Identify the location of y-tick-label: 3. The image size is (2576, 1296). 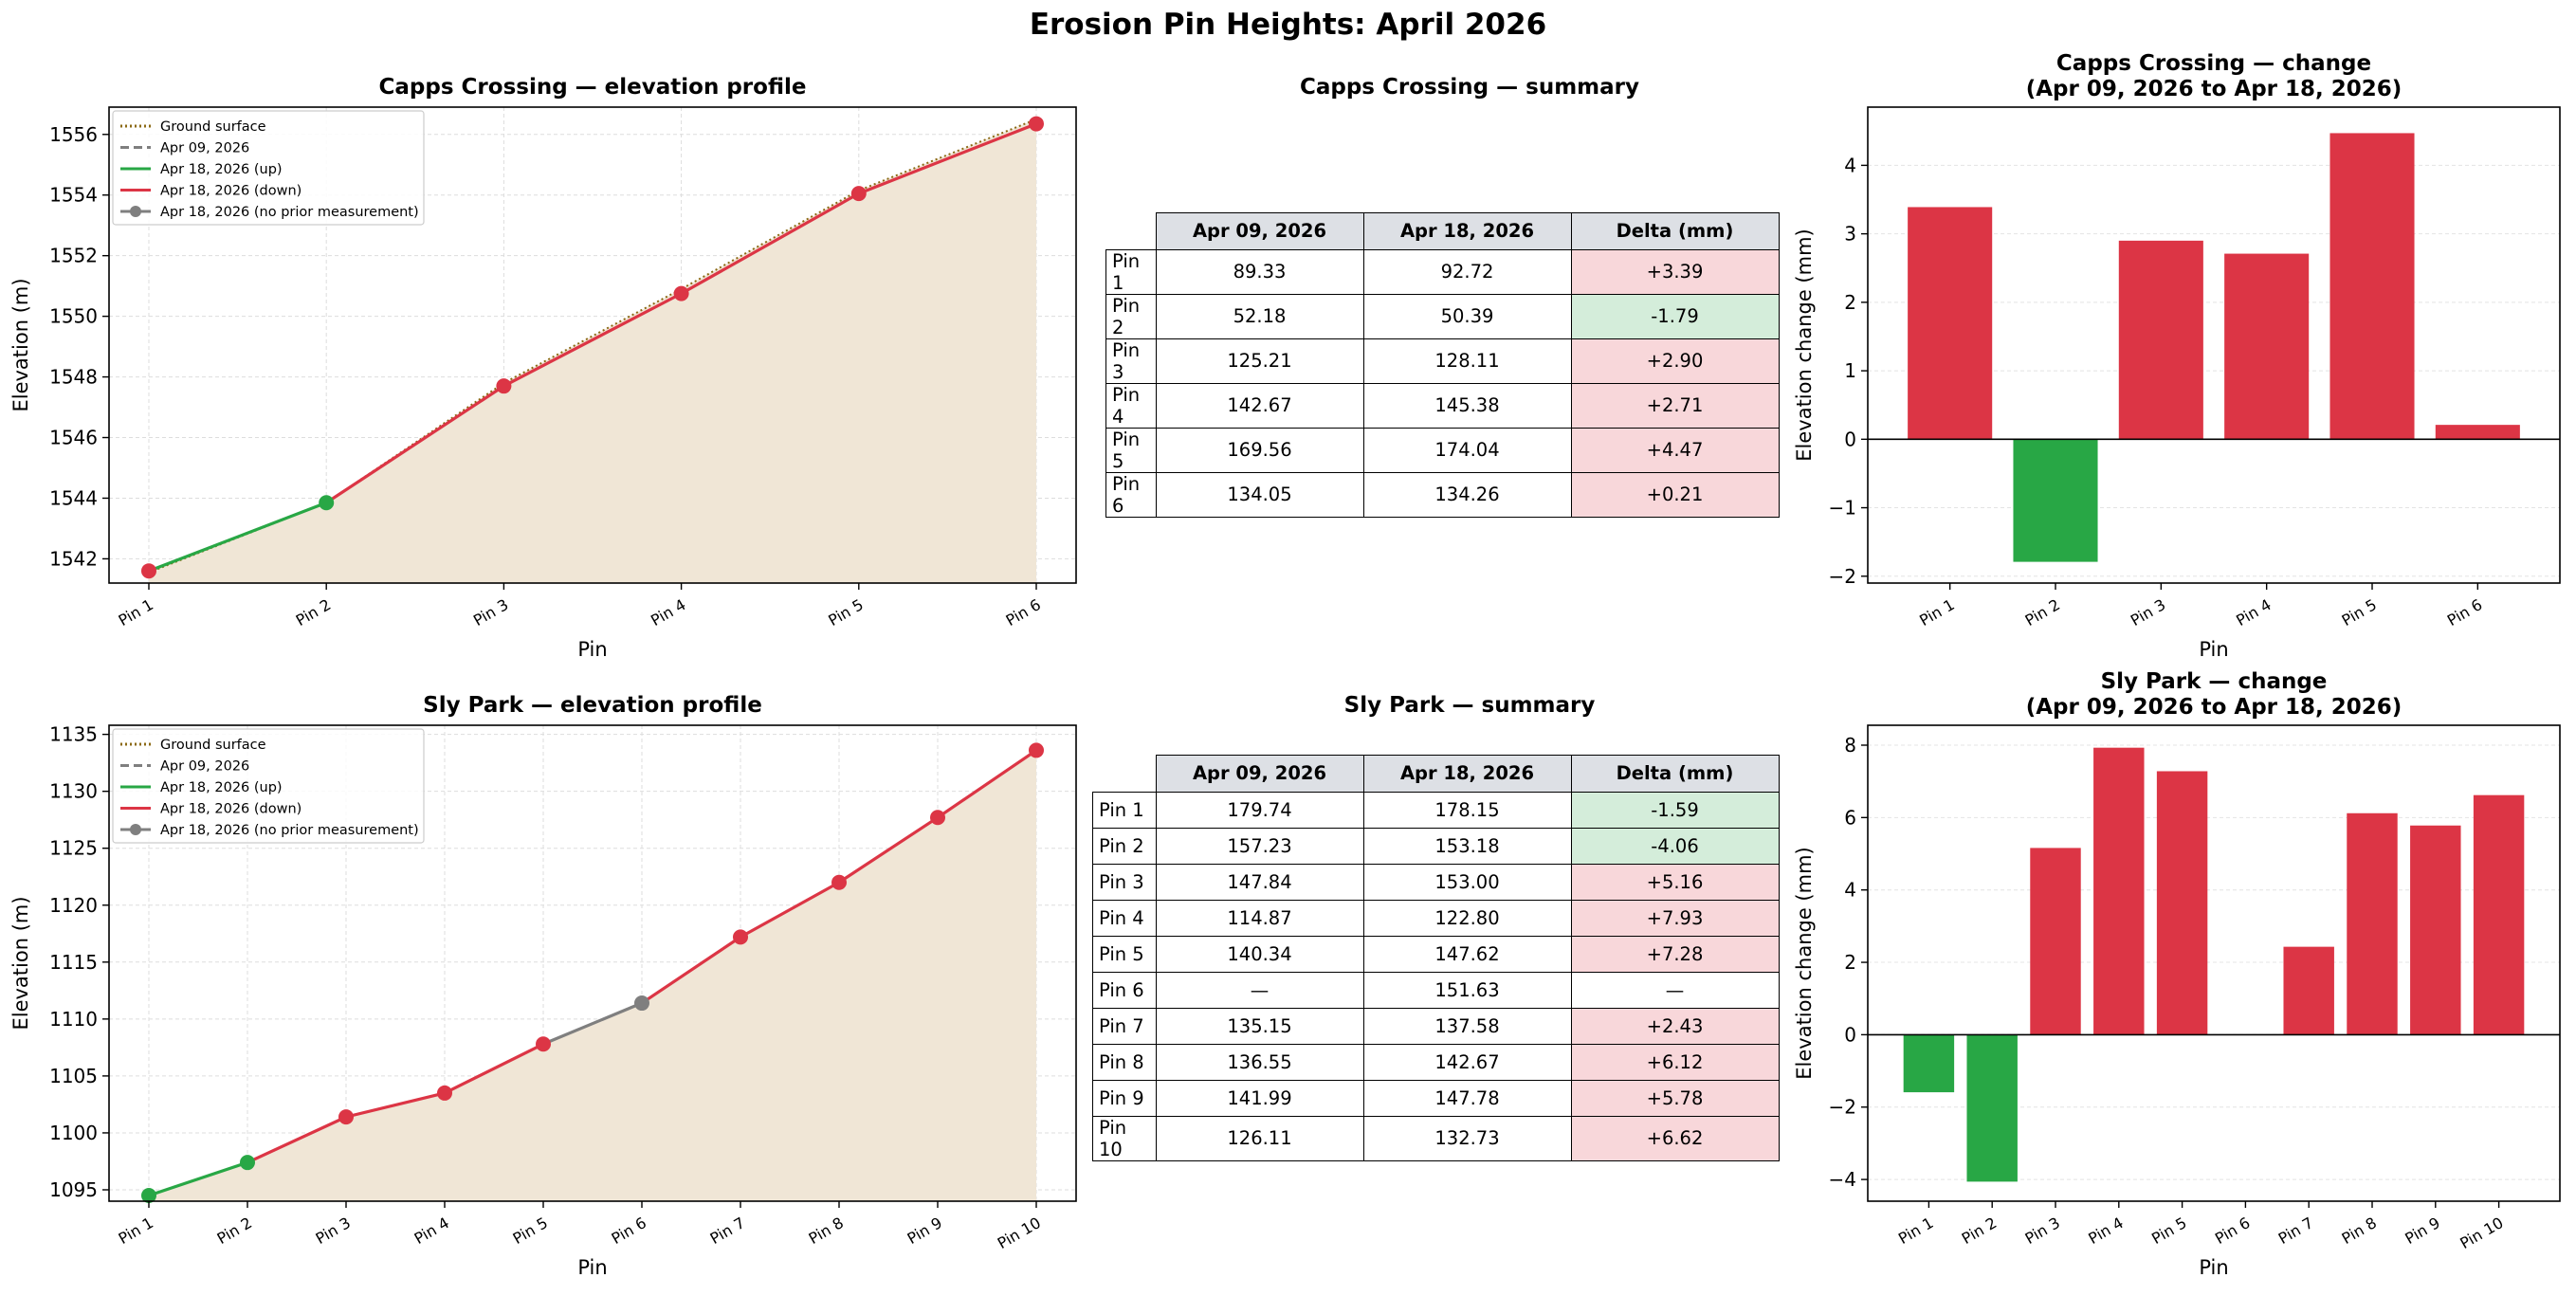
(1850, 235).